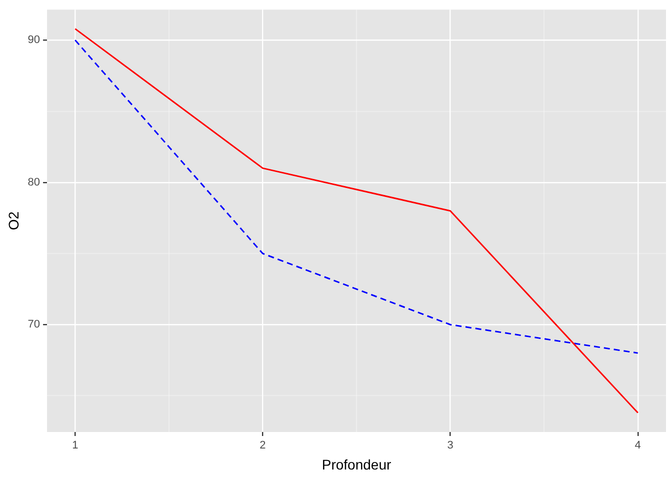 The image size is (672, 480). Describe the element at coordinates (637, 446) in the screenshot. I see `x-tick-label: 4` at that location.